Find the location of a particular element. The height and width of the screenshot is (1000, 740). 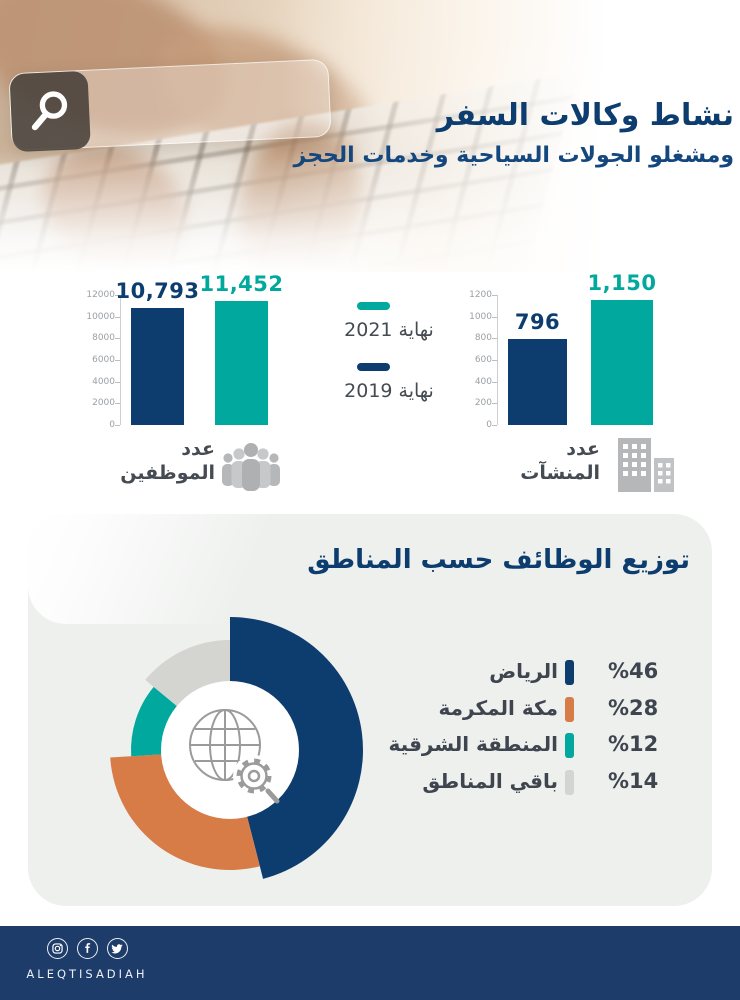

distribution-title: توزيع الوظائف حسب المناطق is located at coordinates (498, 560).